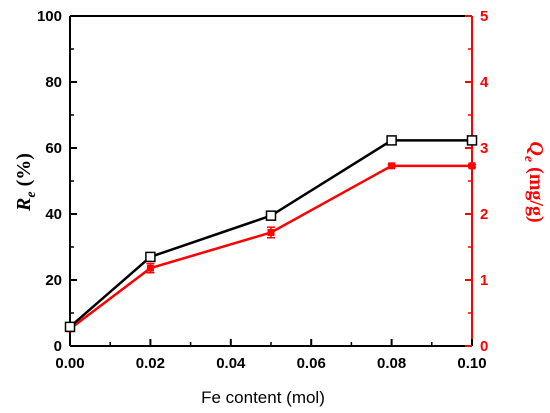  Describe the element at coordinates (528, 159) in the screenshot. I see `y-right-title-sub: e` at that location.